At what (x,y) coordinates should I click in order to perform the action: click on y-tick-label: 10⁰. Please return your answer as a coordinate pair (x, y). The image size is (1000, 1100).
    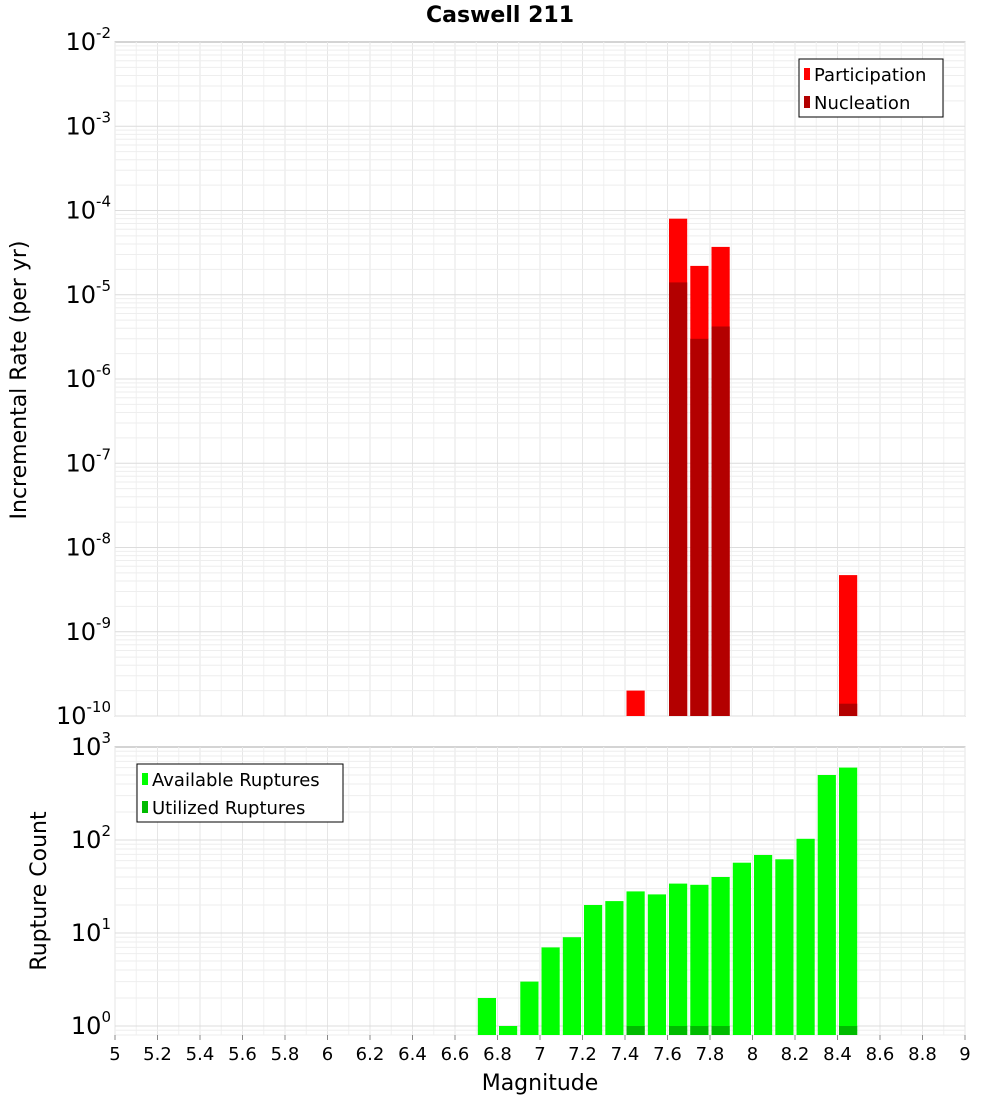
    Looking at the image, I should click on (91, 1024).